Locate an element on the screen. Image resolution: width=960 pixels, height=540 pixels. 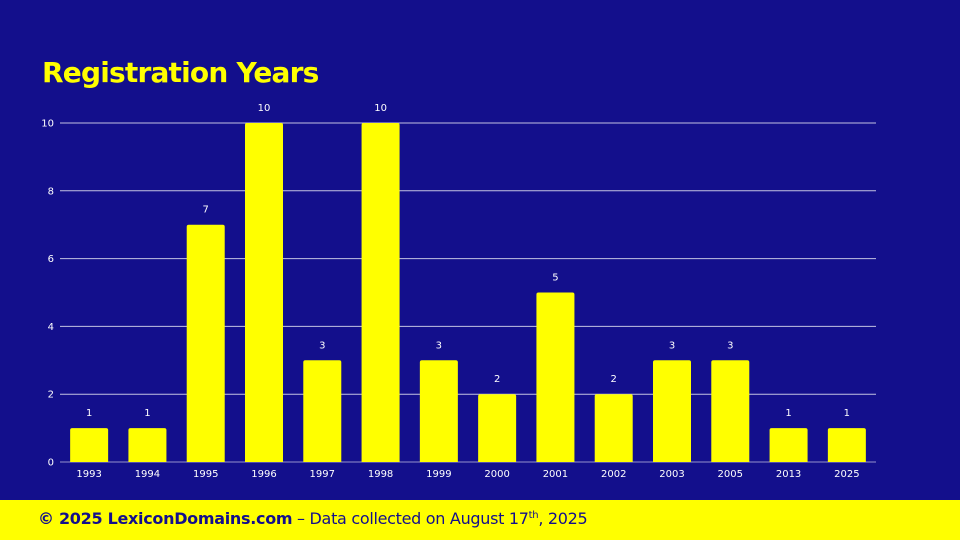
y-tick-label: 8 is located at coordinates (51, 191).